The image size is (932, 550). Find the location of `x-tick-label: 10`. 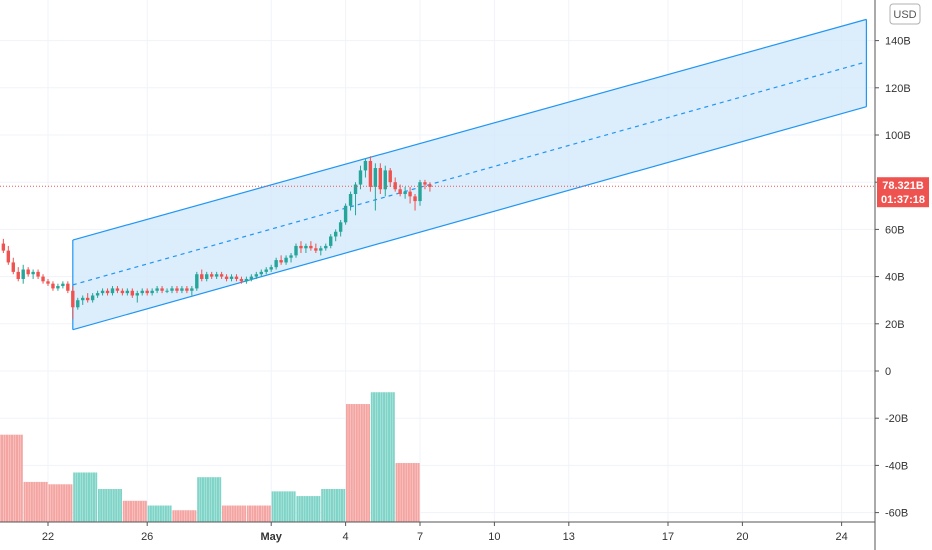

x-tick-label: 10 is located at coordinates (494, 537).